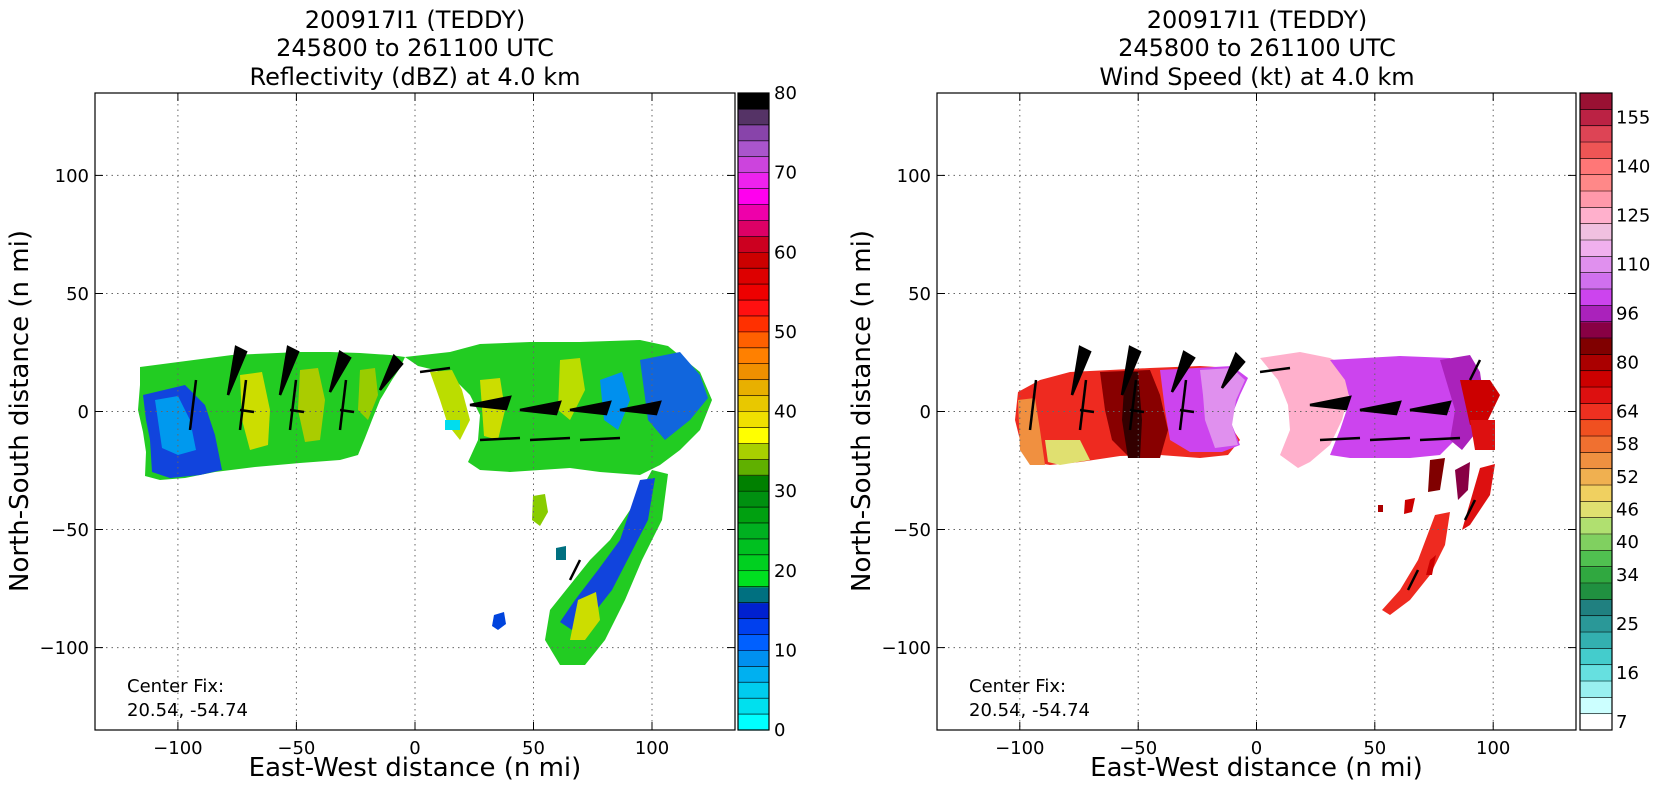  What do you see at coordinates (1627, 444) in the screenshot?
I see `colorbar-tick-label: 58` at bounding box center [1627, 444].